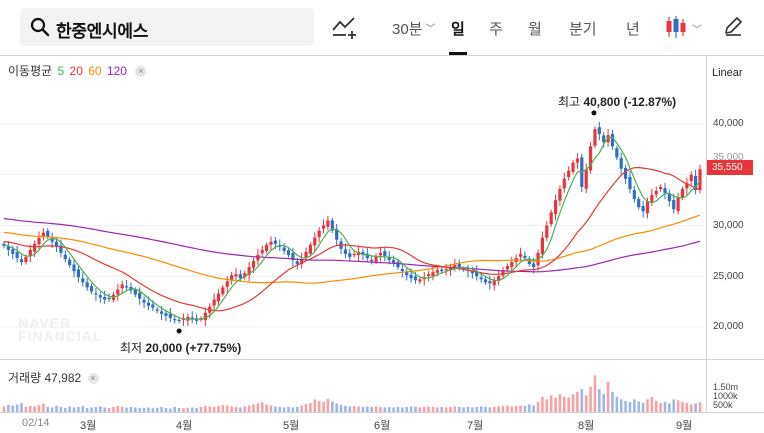 Image resolution: width=764 pixels, height=433 pixels. What do you see at coordinates (583, 29) in the screenshot?
I see `tab-quarterly: 분기` at bounding box center [583, 29].